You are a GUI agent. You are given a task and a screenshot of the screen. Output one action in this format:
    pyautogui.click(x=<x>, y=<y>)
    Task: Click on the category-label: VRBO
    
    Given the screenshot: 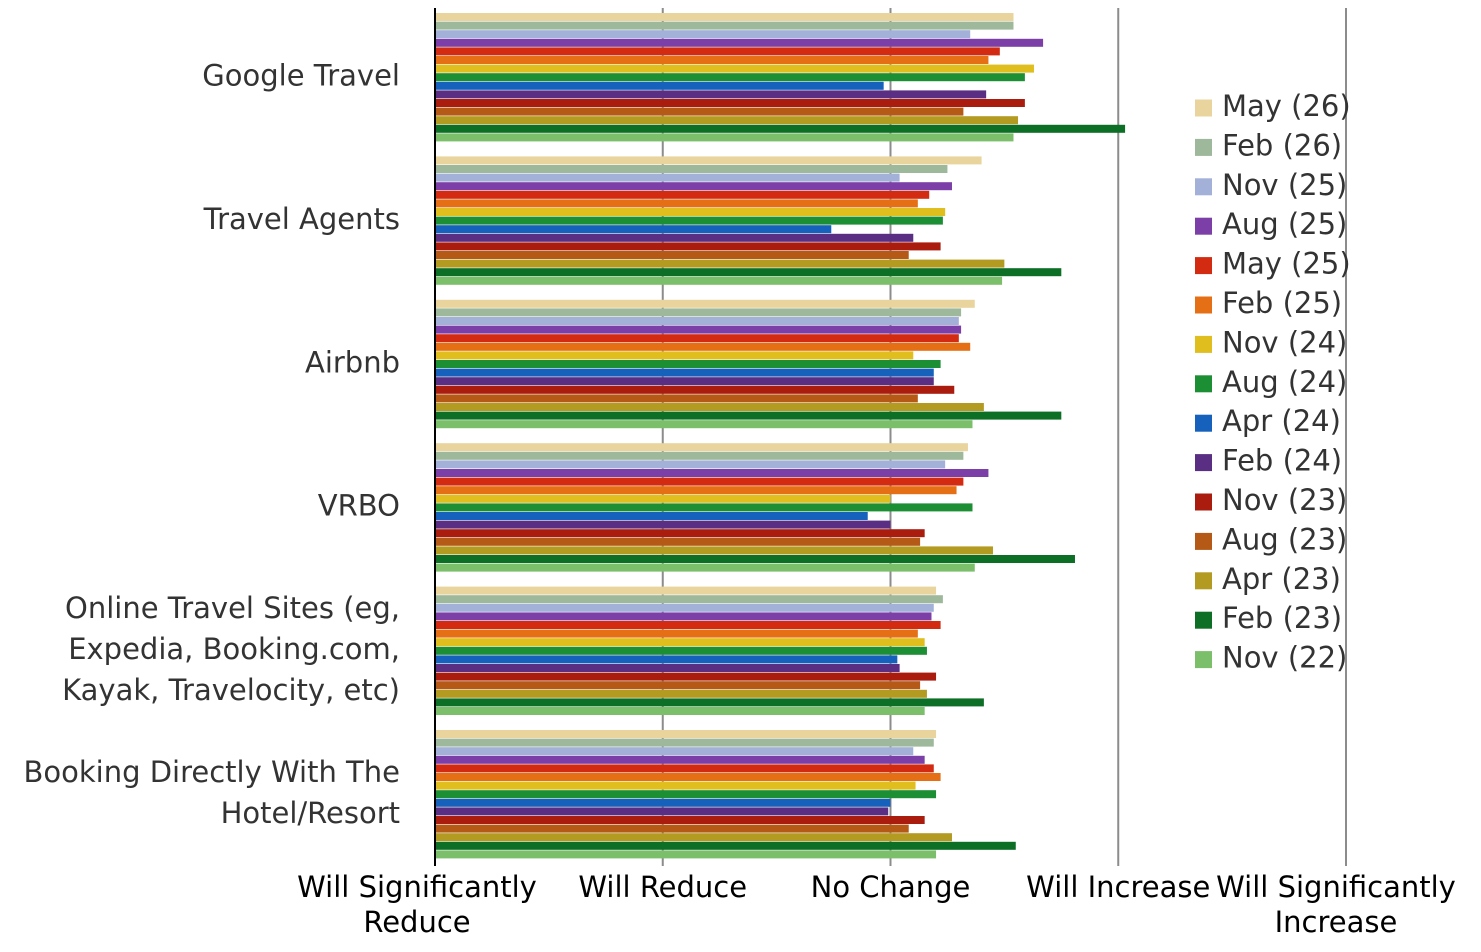 What is the action you would take?
    pyautogui.click(x=359, y=506)
    